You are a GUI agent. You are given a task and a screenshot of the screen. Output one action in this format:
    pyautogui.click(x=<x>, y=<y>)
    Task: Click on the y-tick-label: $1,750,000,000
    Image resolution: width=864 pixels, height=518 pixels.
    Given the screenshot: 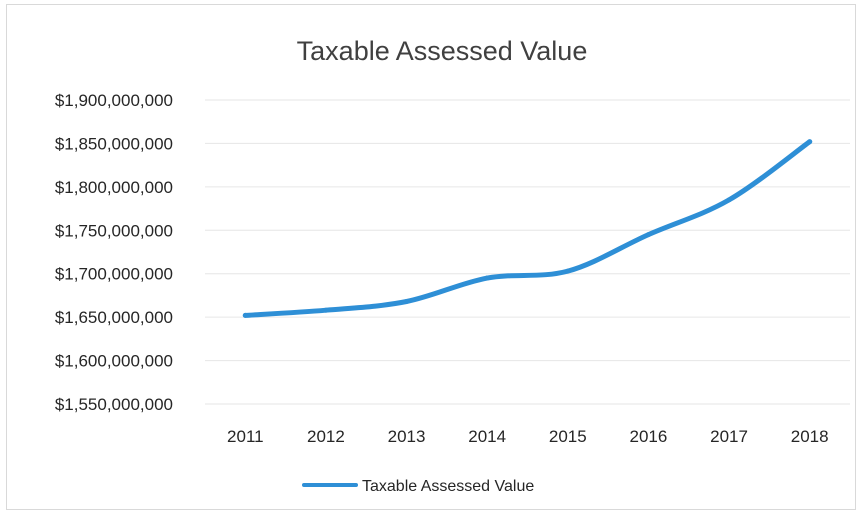 What is the action you would take?
    pyautogui.click(x=114, y=230)
    